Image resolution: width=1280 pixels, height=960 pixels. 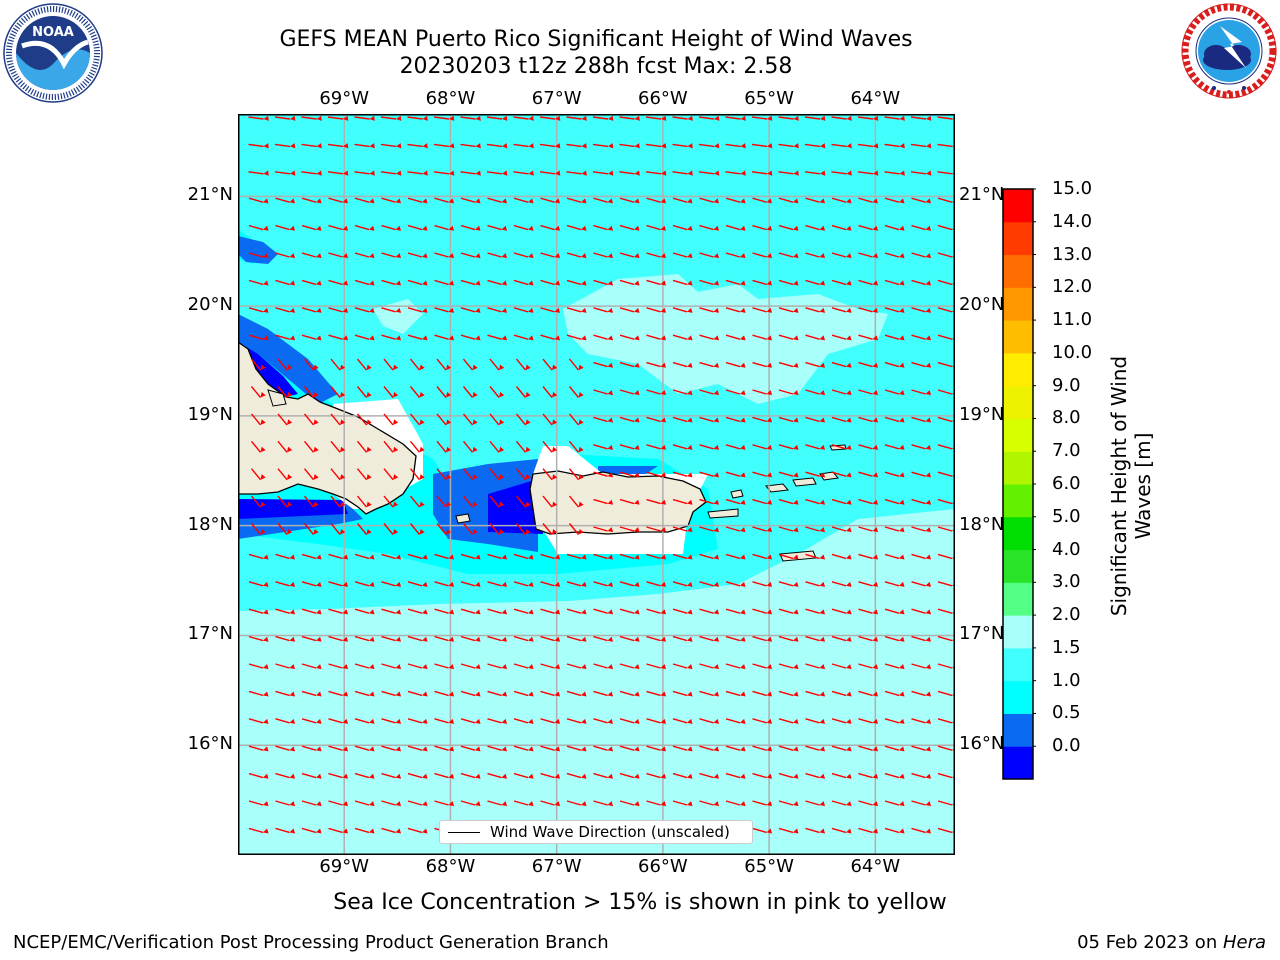 What do you see at coordinates (804, 482) in the screenshot?
I see `land-tortola` at bounding box center [804, 482].